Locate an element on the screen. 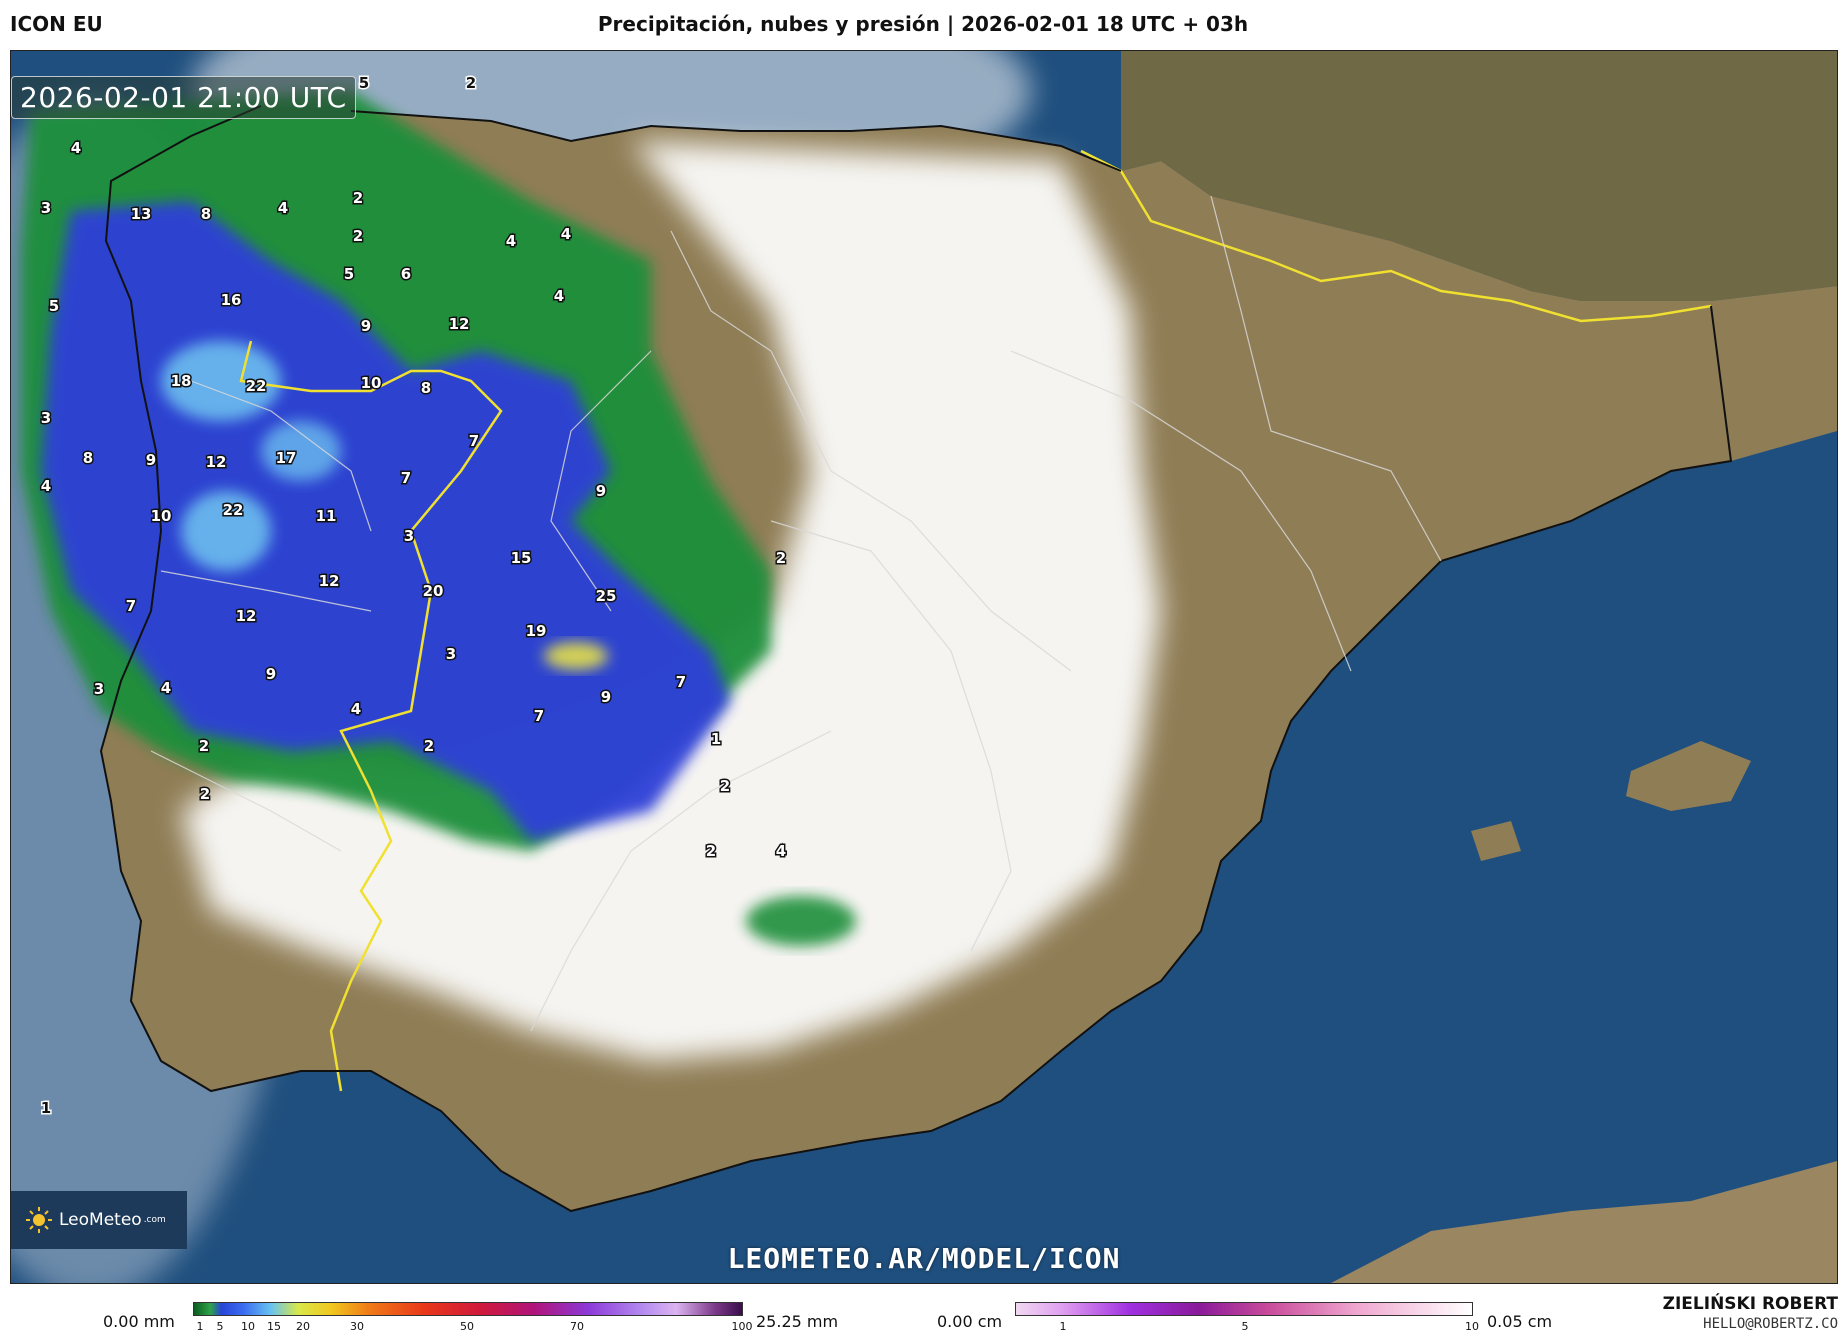 The width and height of the screenshot is (1846, 1339). sun-icon is located at coordinates (39, 1220).